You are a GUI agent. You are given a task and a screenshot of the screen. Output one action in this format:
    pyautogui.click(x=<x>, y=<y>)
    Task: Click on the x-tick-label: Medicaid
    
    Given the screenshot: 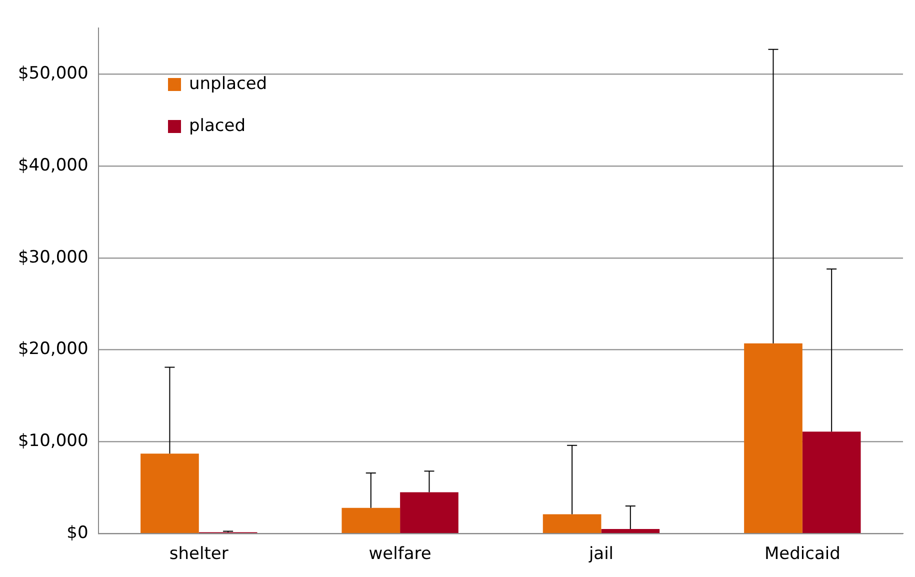 What is the action you would take?
    pyautogui.click(x=802, y=554)
    